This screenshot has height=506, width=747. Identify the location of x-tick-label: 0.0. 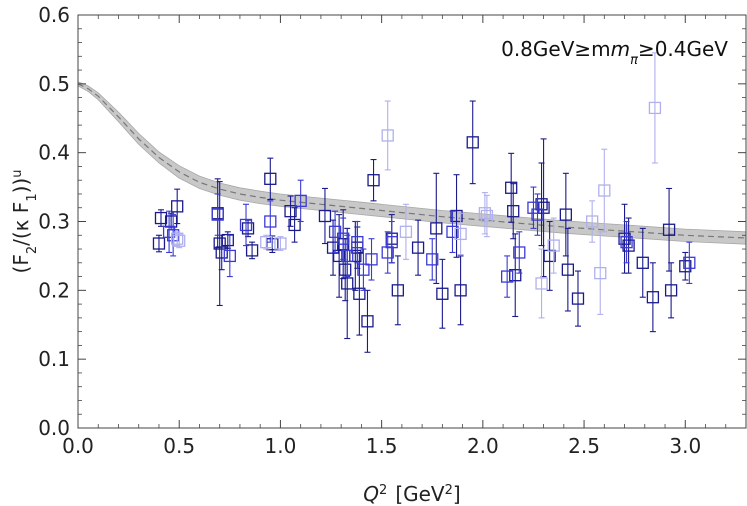
(78, 446).